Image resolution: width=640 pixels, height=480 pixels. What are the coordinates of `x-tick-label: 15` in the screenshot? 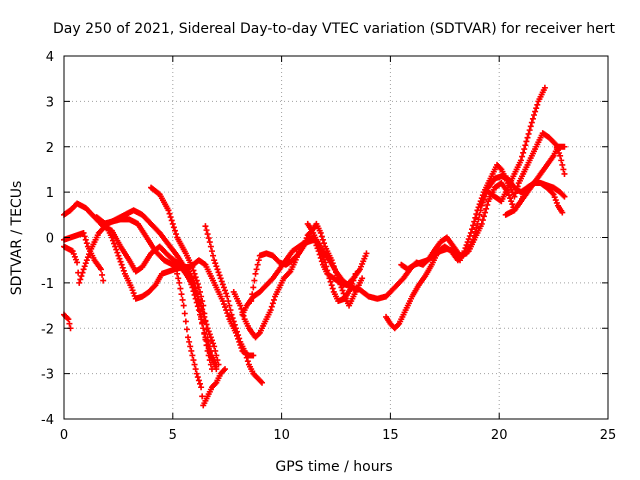 It's located at (390, 435).